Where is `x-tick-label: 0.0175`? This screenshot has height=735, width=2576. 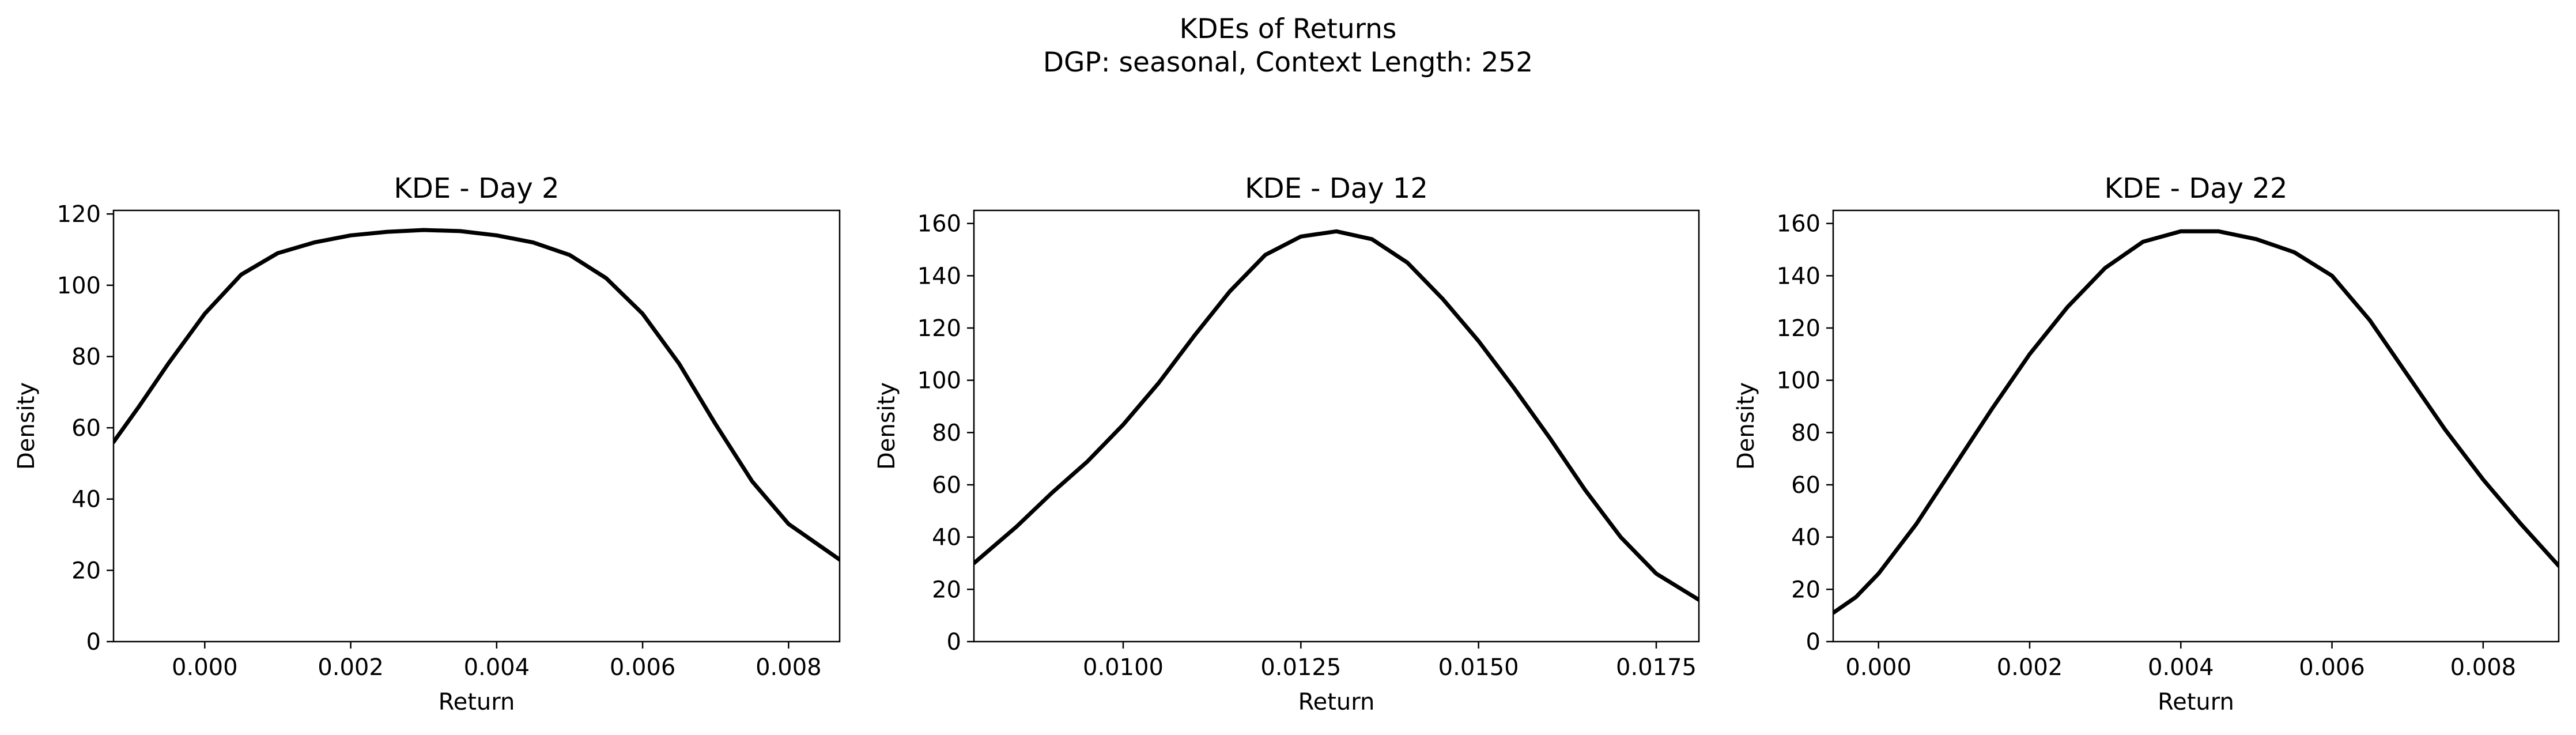
x-tick-label: 0.0175 is located at coordinates (1656, 667).